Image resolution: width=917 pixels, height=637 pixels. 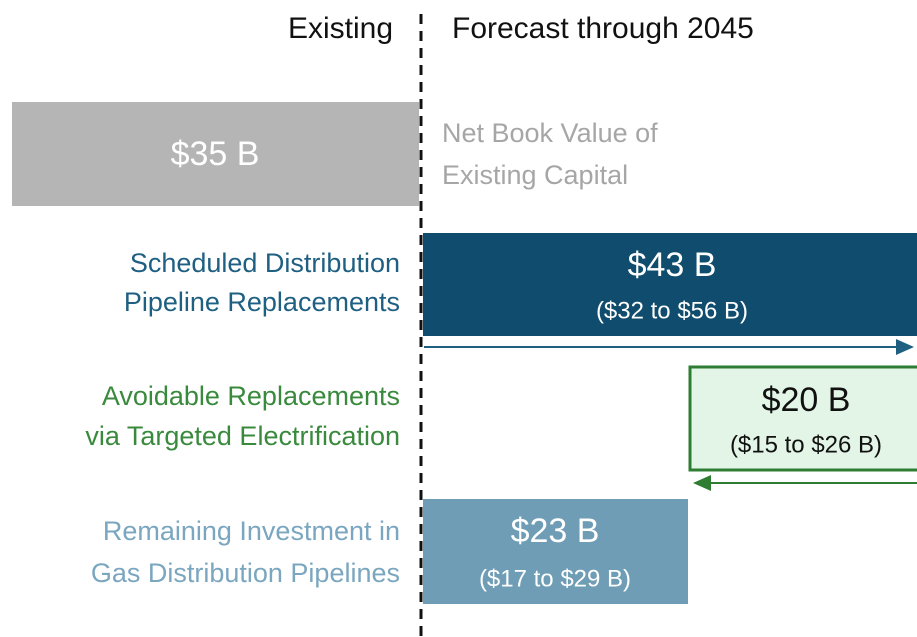 What do you see at coordinates (672, 310) in the screenshot?
I see `row-range: ($32 to $56 B)` at bounding box center [672, 310].